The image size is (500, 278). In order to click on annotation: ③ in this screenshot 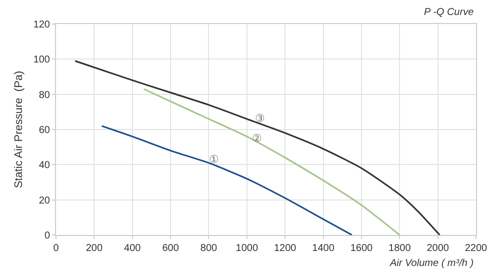, I will do `click(260, 118)`.